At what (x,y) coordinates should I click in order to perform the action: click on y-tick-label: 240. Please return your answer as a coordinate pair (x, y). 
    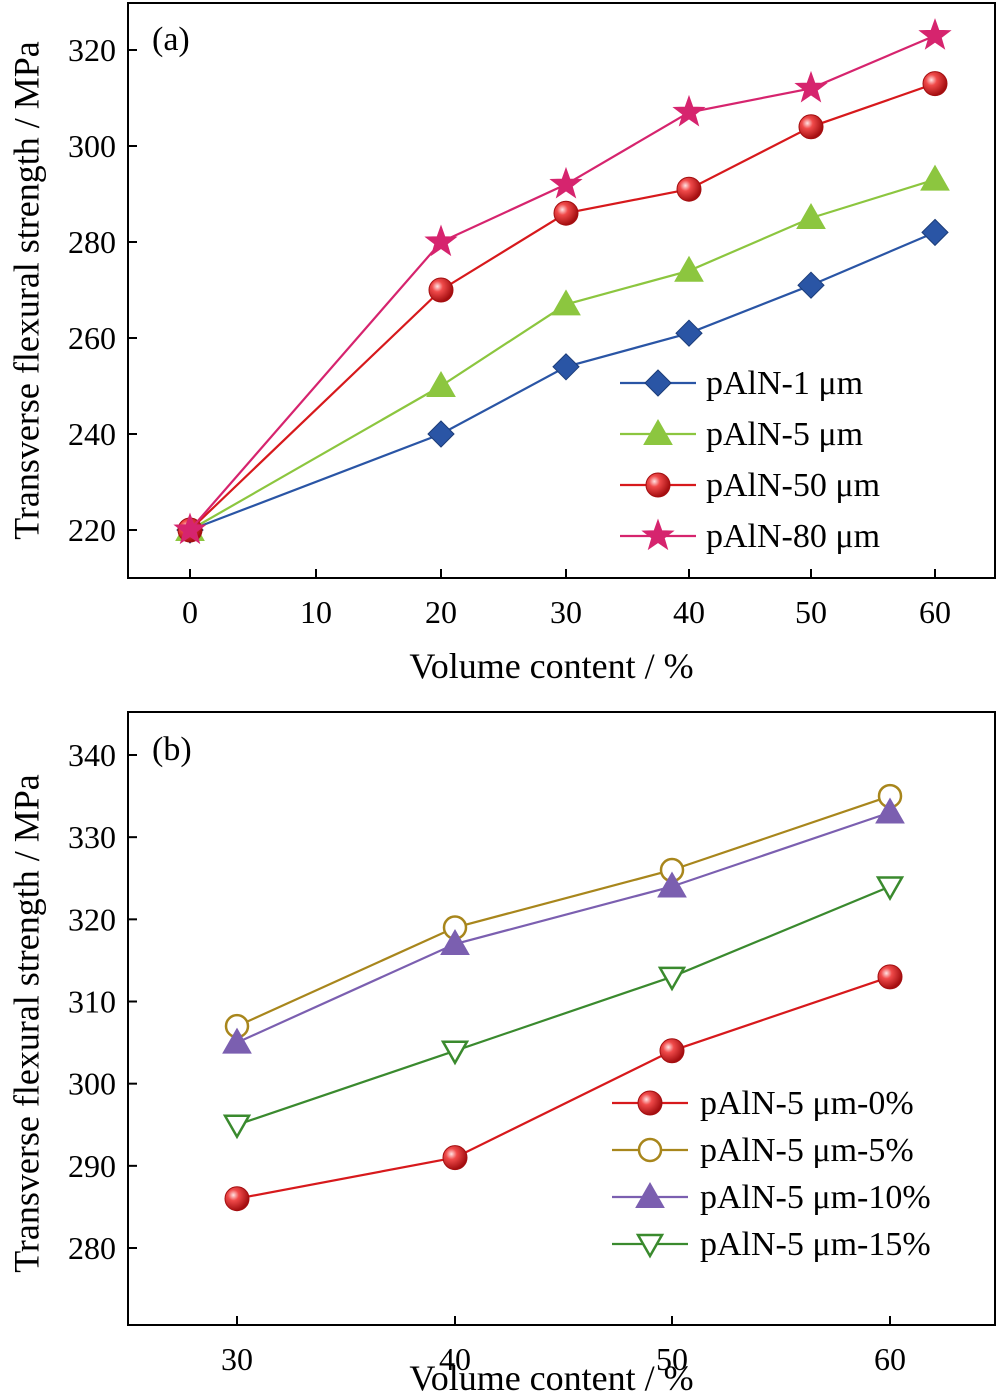
    Looking at the image, I should click on (92, 434).